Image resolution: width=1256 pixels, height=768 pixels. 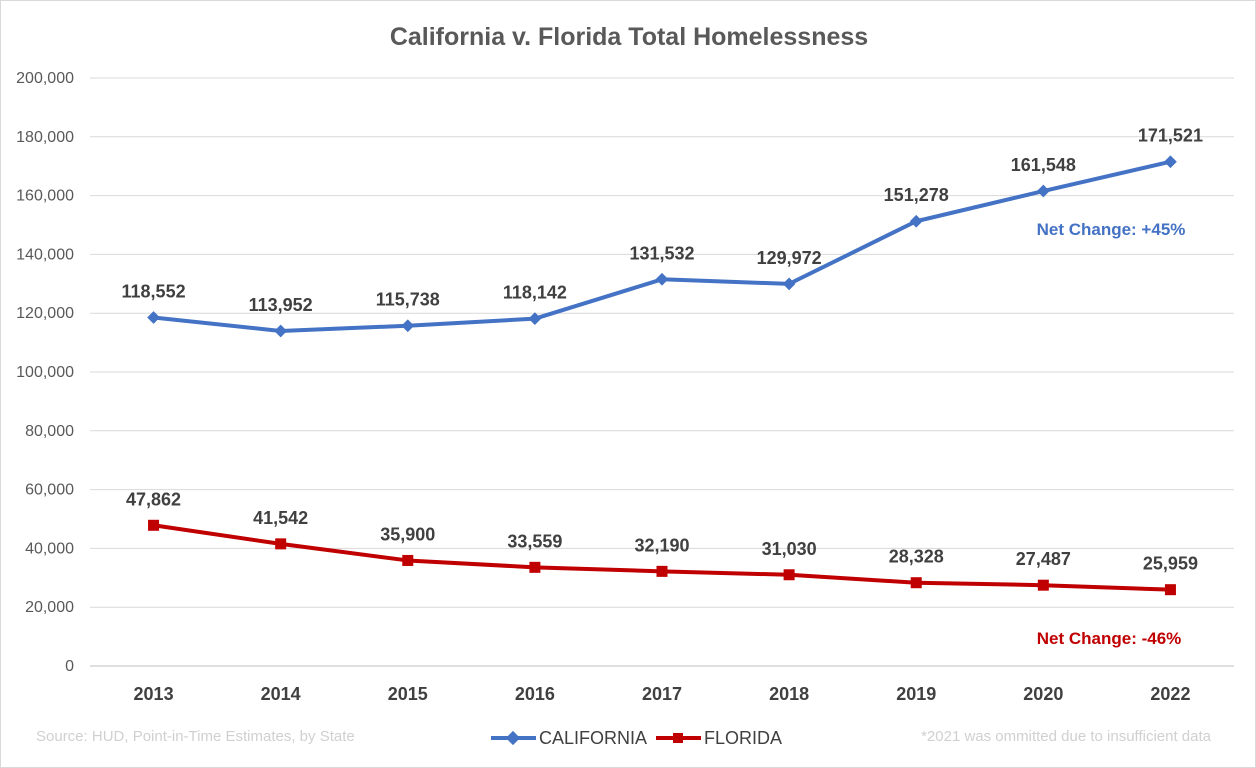 I want to click on x-tick-label: 2015, so click(x=408, y=694).